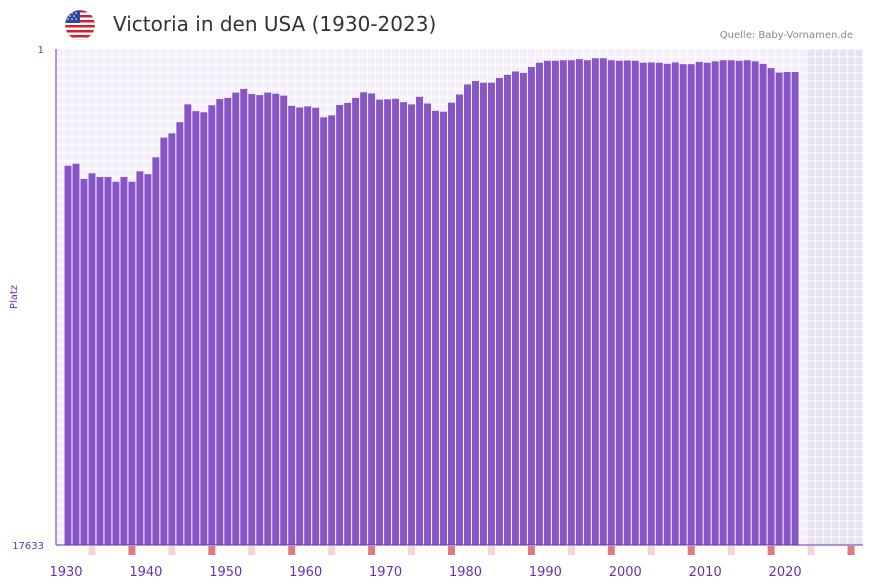  I want to click on y-tick-label-17633: 17633, so click(28, 546).